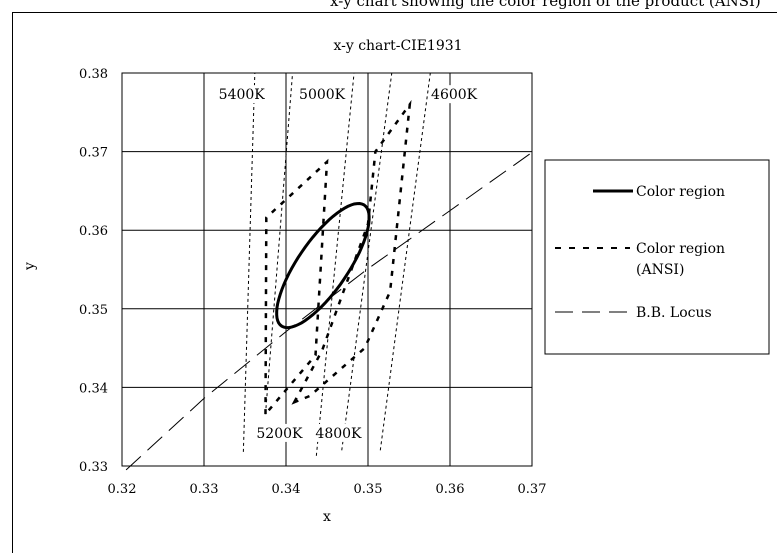  I want to click on cct-label: 5000K, so click(322, 95).